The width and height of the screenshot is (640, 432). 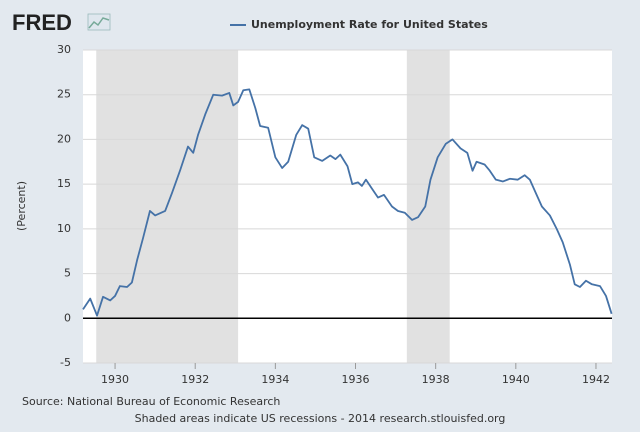 What do you see at coordinates (195, 379) in the screenshot?
I see `x-tick-label: 1932` at bounding box center [195, 379].